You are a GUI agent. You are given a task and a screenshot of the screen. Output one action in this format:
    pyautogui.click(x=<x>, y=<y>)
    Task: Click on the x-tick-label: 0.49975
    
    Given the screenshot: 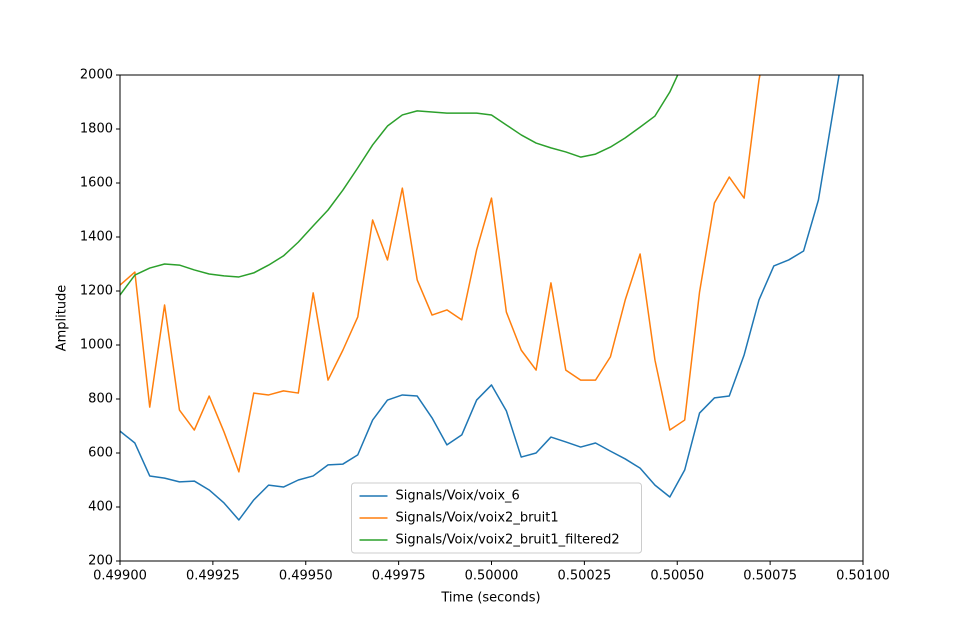 What is the action you would take?
    pyautogui.click(x=399, y=576)
    